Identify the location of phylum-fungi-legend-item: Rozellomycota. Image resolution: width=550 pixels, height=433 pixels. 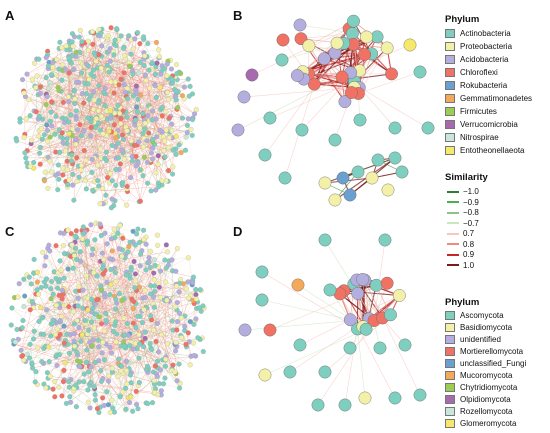
(478, 411).